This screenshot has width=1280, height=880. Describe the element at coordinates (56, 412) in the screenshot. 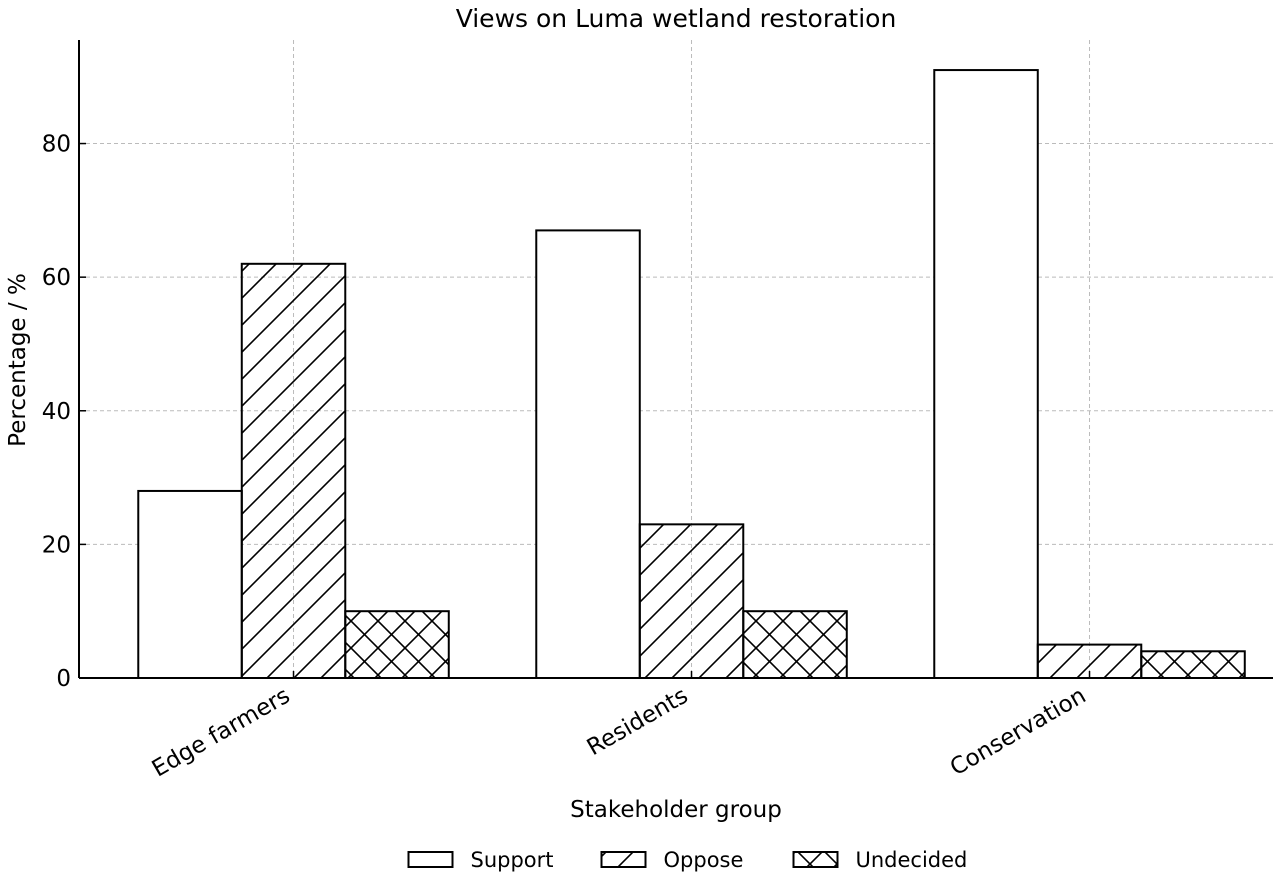

I see `y-tick-label: 40` at that location.